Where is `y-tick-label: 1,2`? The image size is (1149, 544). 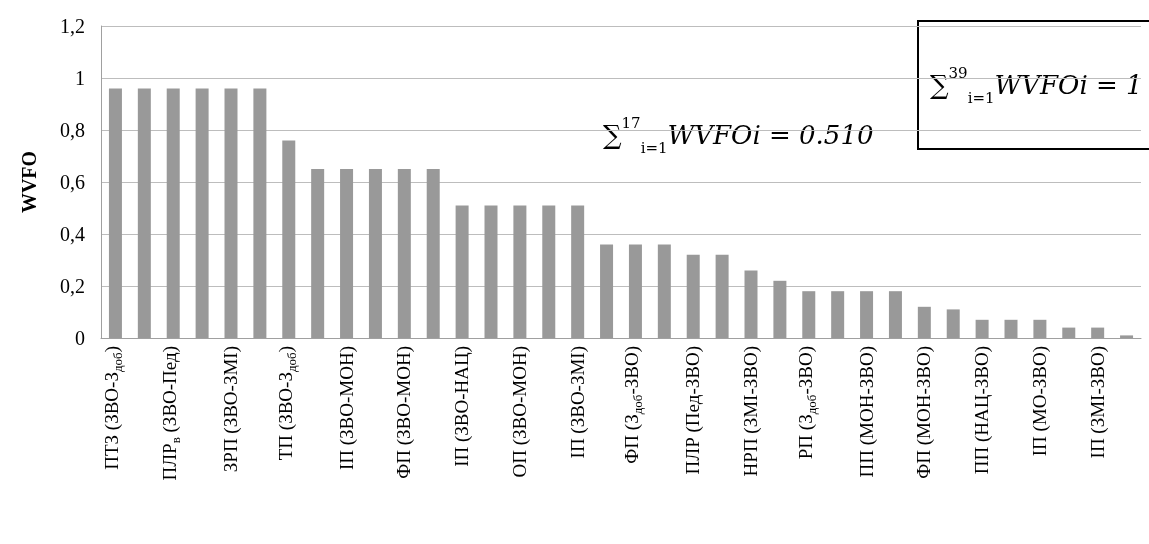
y-tick-label: 1,2 is located at coordinates (72, 26).